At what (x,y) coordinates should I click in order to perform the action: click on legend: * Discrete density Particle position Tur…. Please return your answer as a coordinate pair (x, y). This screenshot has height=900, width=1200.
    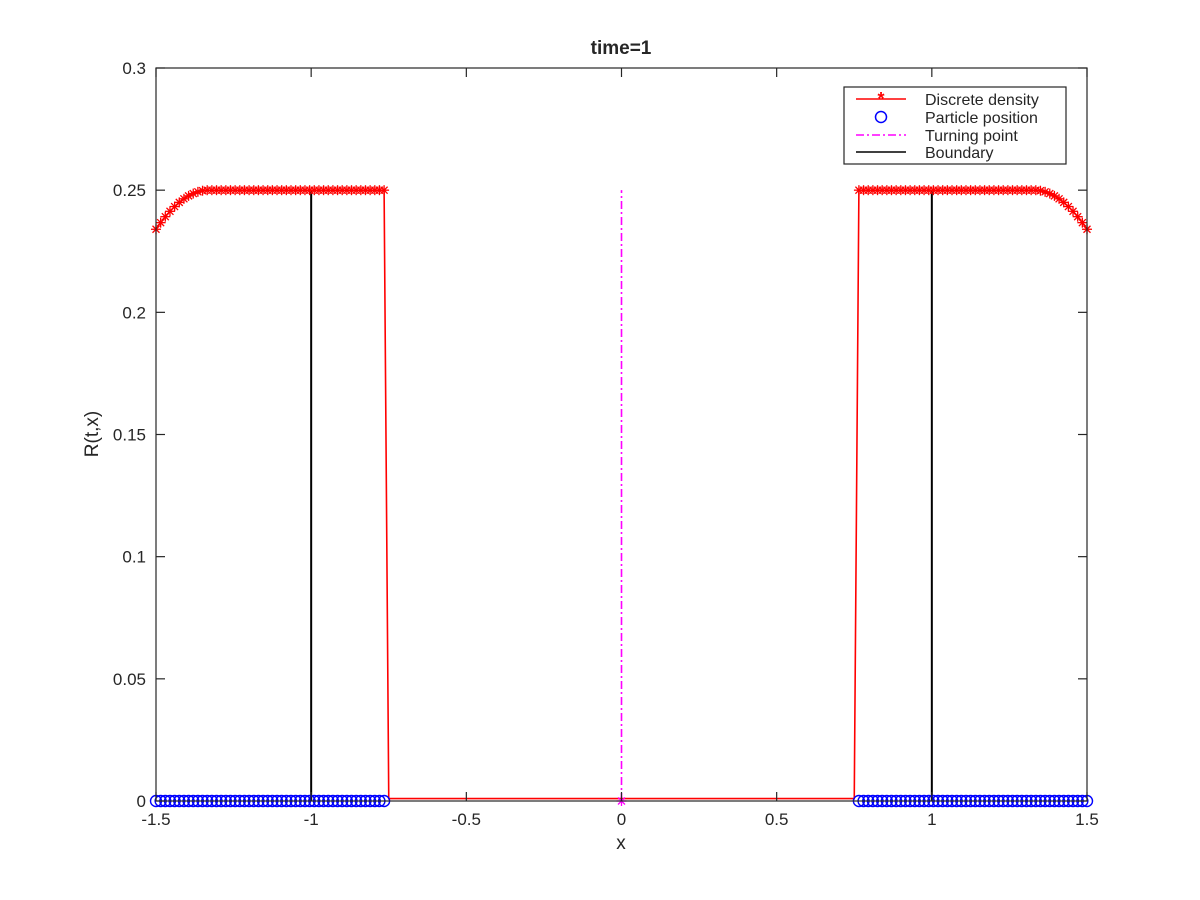
    Looking at the image, I should click on (955, 125).